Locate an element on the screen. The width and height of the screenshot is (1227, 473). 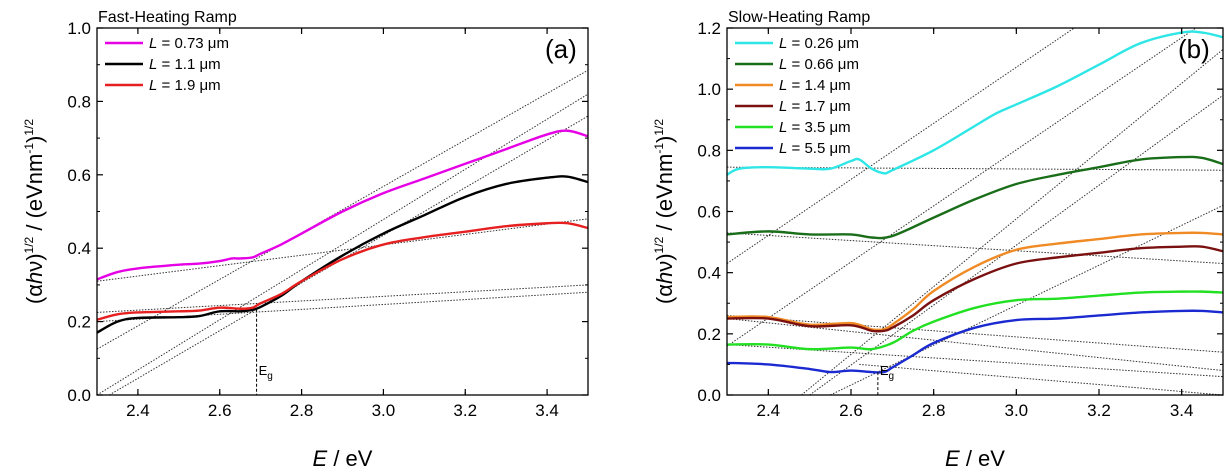
legend-label: L = 1.4 μm is located at coordinates (815, 85).